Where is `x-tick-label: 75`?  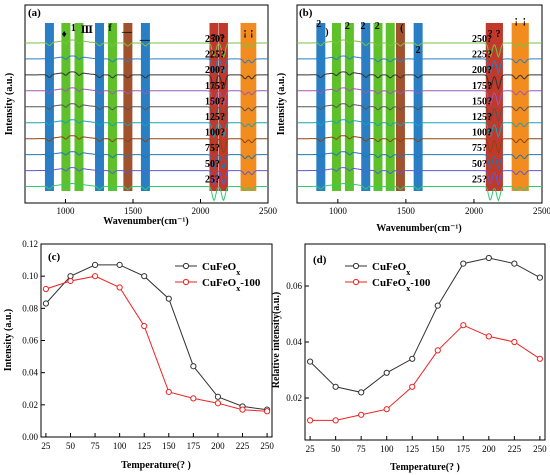 x-tick-label: 75 is located at coordinates (96, 446).